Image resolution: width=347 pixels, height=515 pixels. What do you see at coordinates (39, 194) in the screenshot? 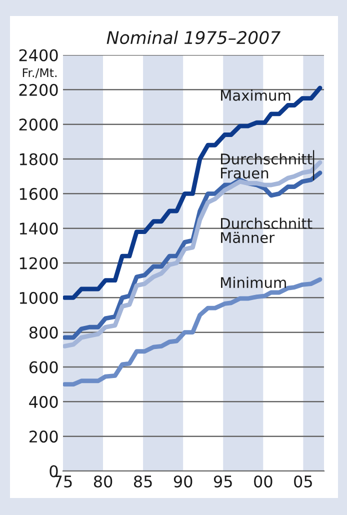
I see `y-tick-label: 1600` at bounding box center [39, 194].